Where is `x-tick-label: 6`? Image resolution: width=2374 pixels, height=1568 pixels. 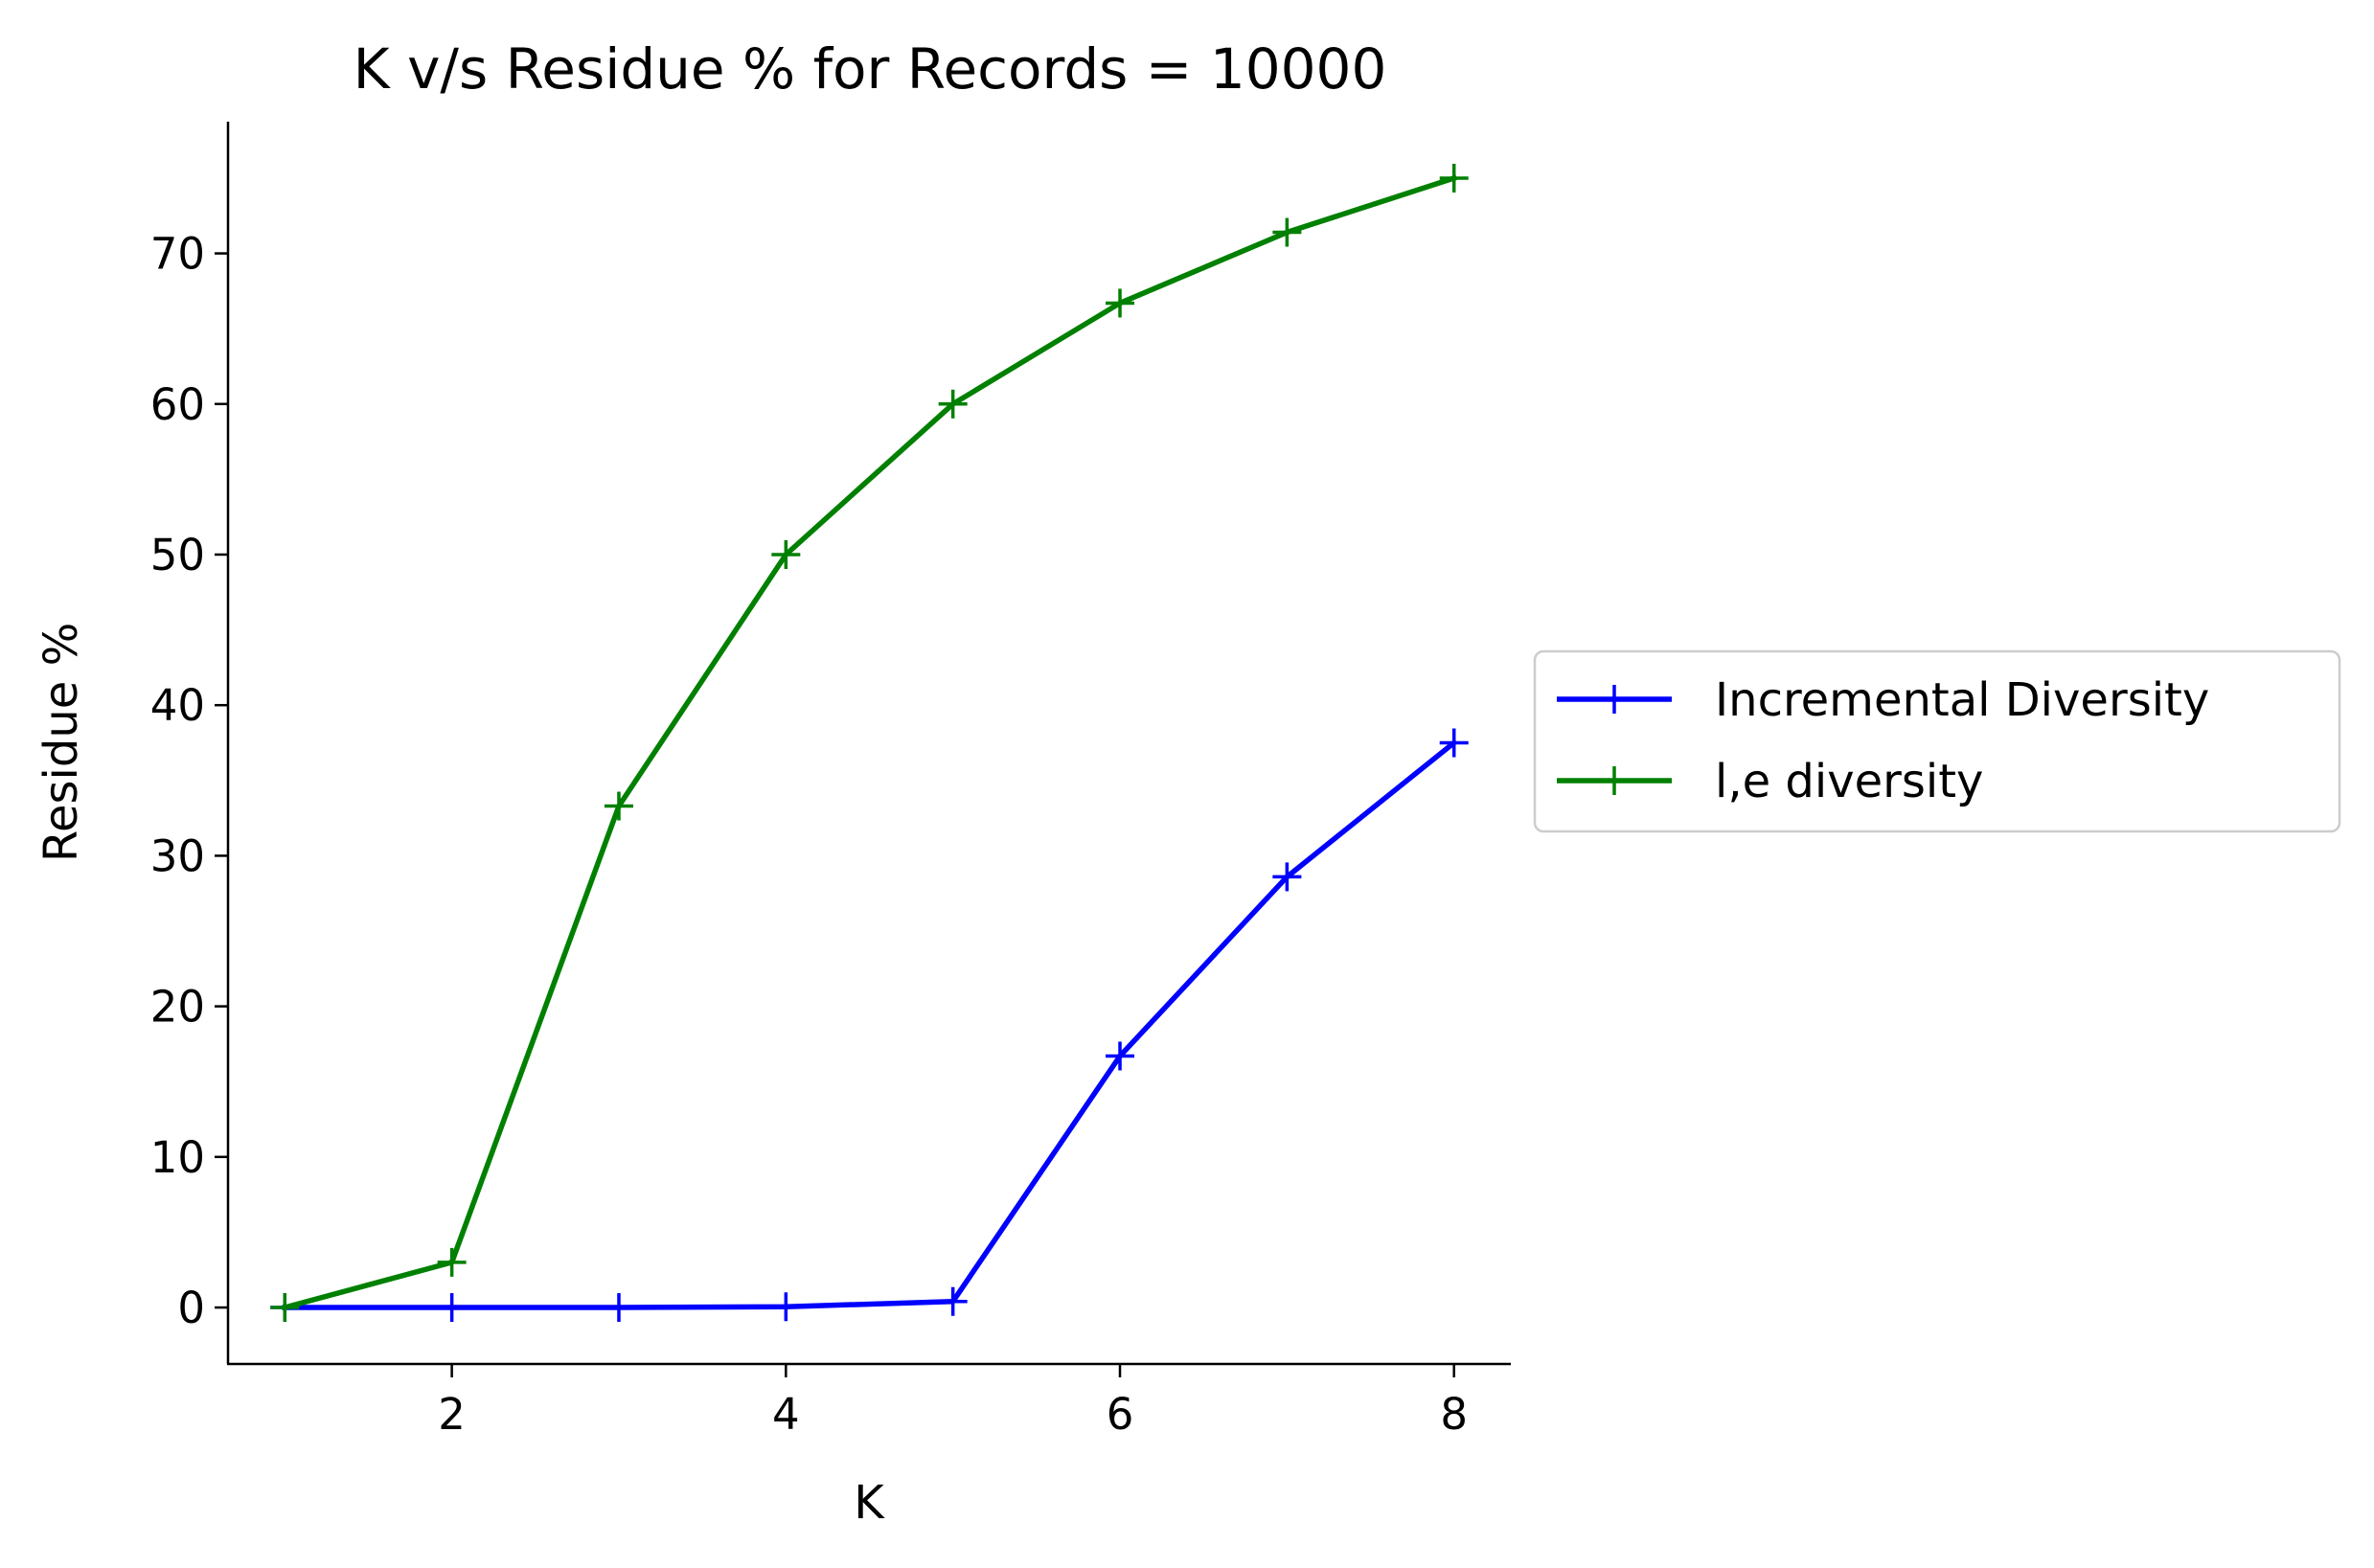
x-tick-label: 6 is located at coordinates (1120, 1414).